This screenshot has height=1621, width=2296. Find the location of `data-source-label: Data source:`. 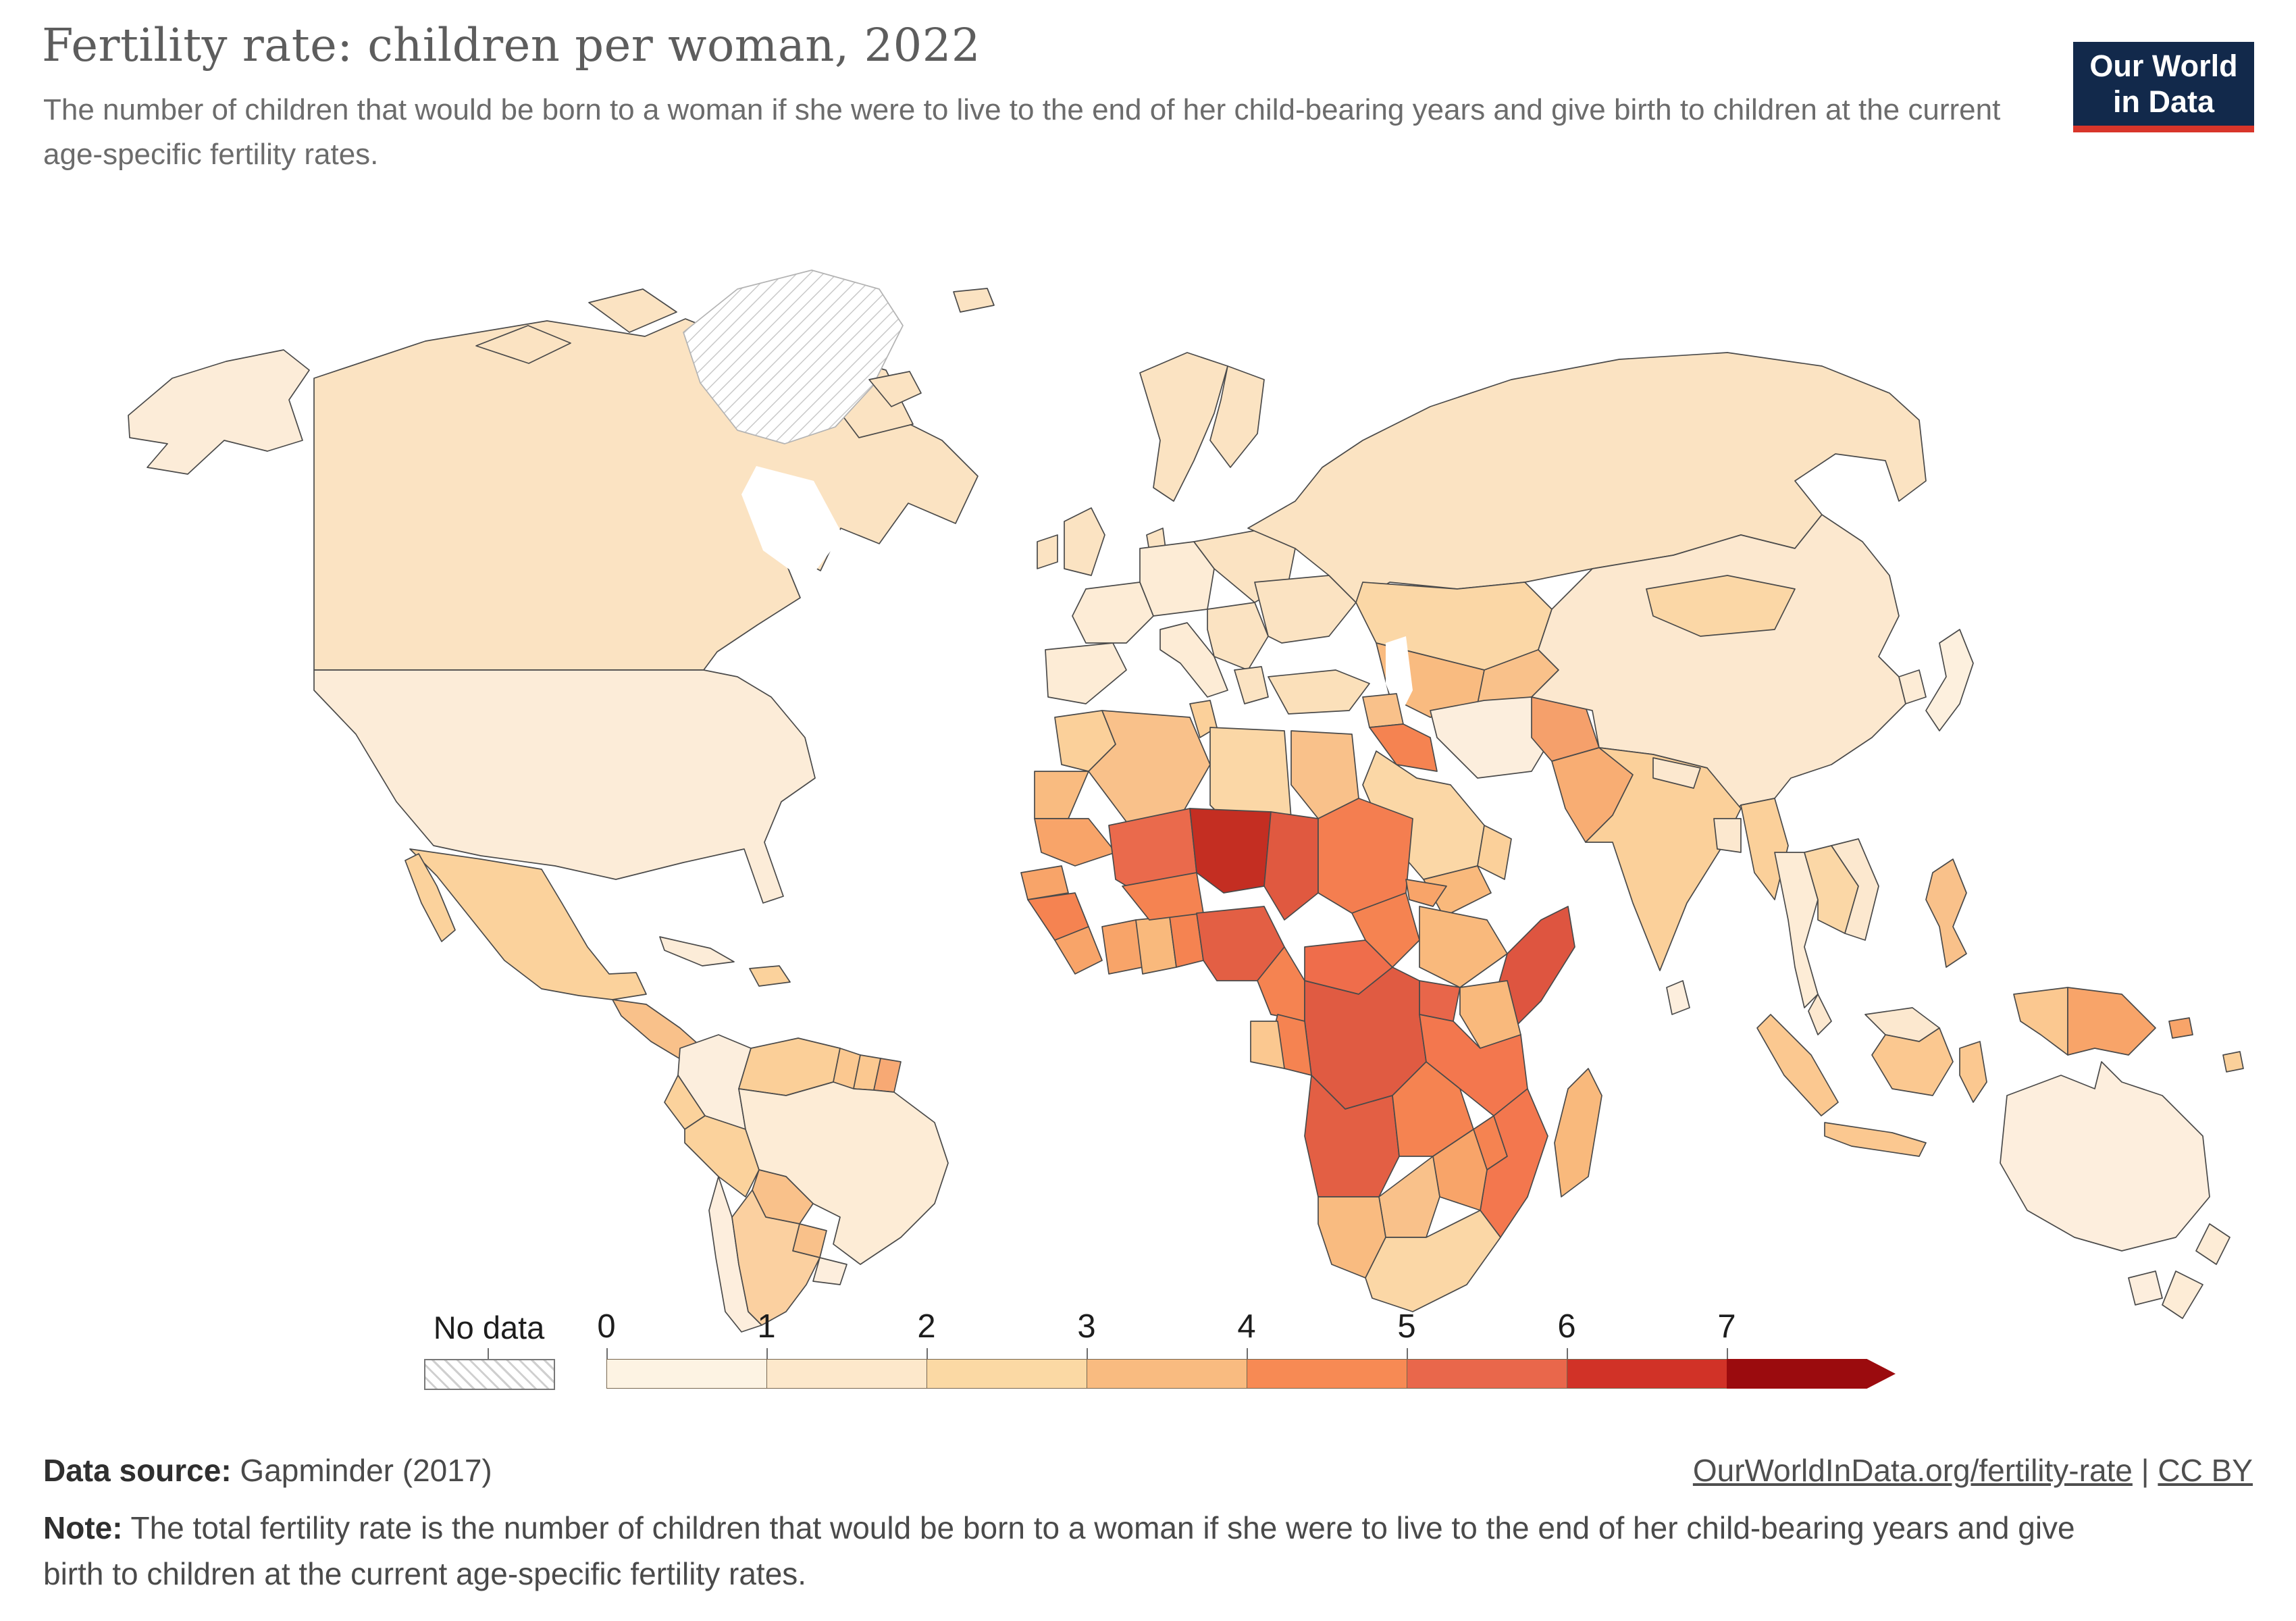

data-source-label: Data source: is located at coordinates (137, 1470).